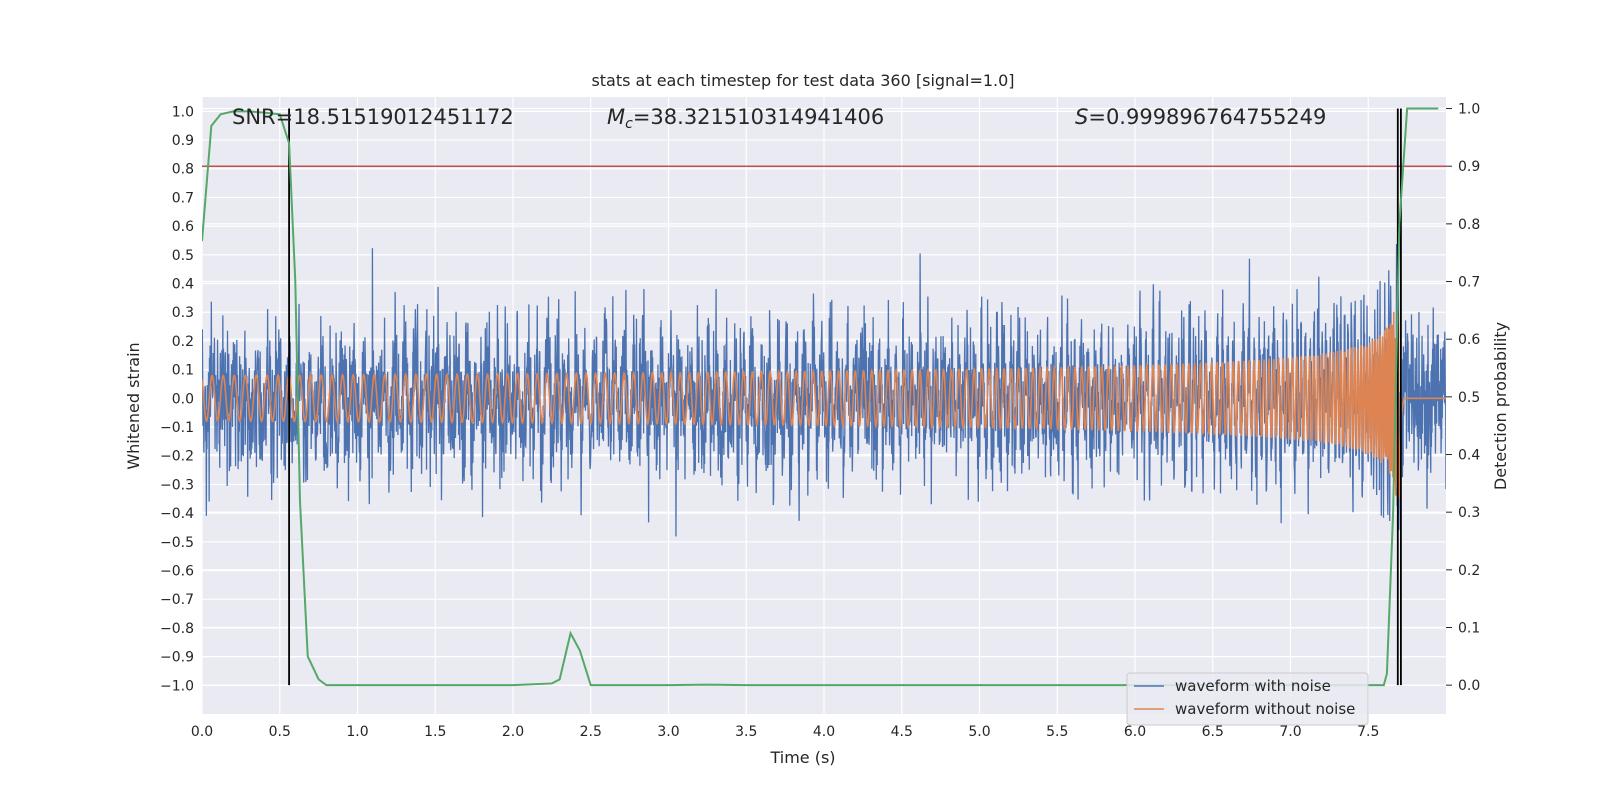 This screenshot has height=800, width=1600. What do you see at coordinates (1500, 406) in the screenshot?
I see `y-right-axis-label: Detection probability` at bounding box center [1500, 406].